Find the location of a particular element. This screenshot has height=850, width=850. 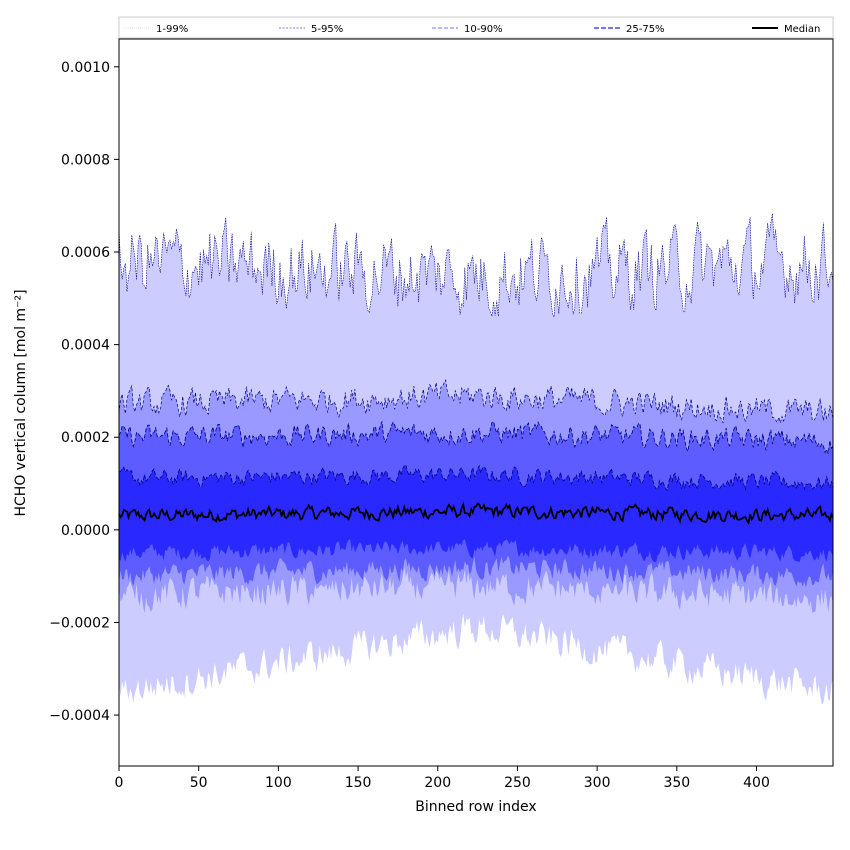

x-tick-label: 200 is located at coordinates (437, 783).